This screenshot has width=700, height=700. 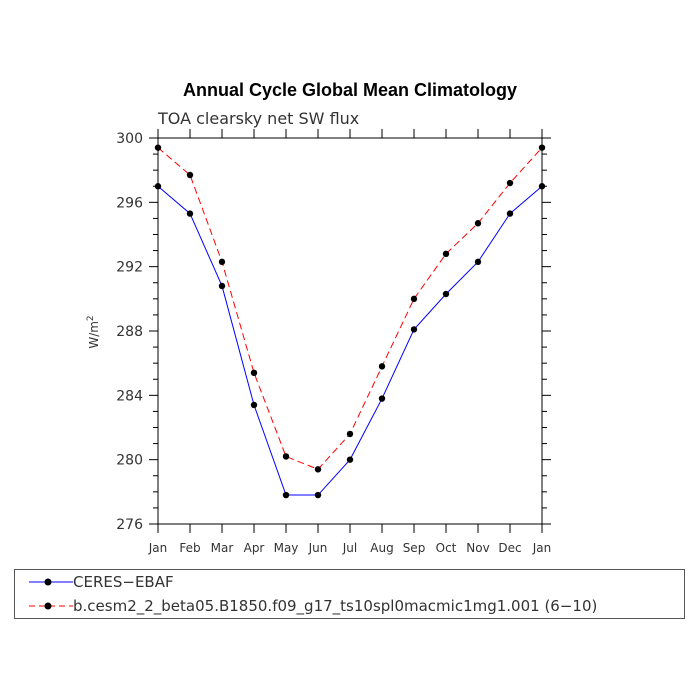 I want to click on y-axis-label: W/m2, so click(x=93, y=331).